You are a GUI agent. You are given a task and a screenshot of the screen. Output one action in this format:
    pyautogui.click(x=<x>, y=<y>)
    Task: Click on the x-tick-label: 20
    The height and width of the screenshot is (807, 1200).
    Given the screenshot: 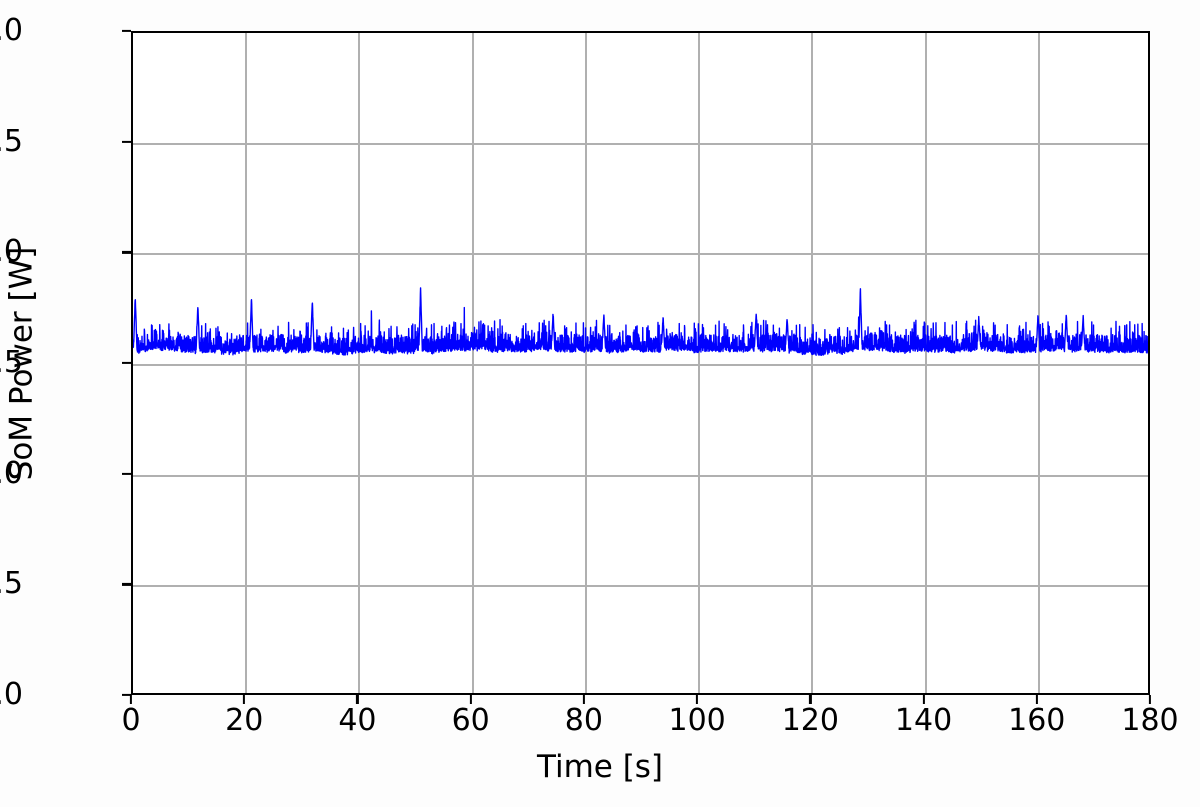 What is the action you would take?
    pyautogui.click(x=244, y=720)
    